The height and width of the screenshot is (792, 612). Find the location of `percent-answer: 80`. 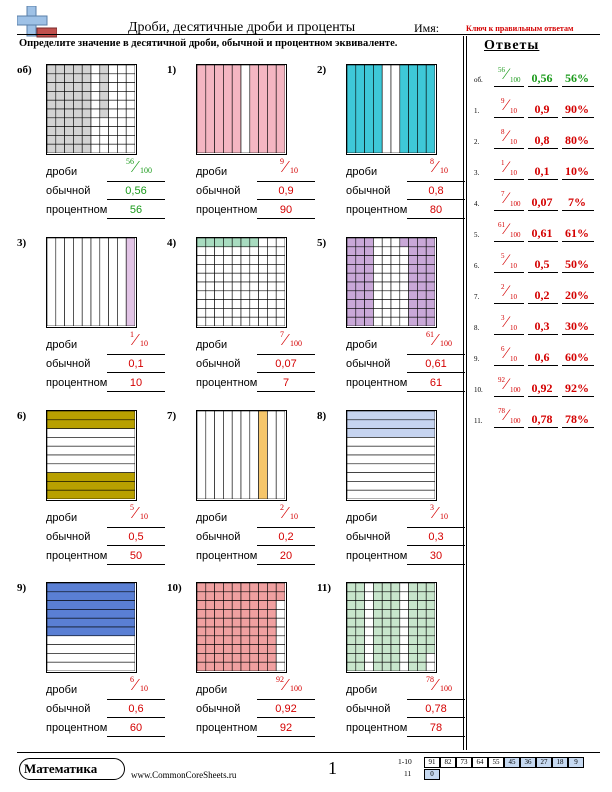

percent-answer: 80 is located at coordinates (436, 210).